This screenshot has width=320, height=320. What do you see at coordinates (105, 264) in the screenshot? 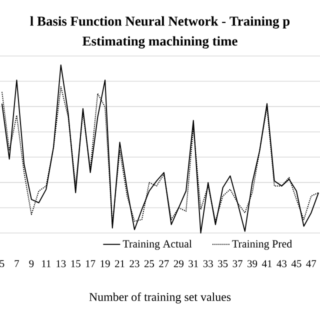
I see `x-tick-label: 19` at bounding box center [105, 264].